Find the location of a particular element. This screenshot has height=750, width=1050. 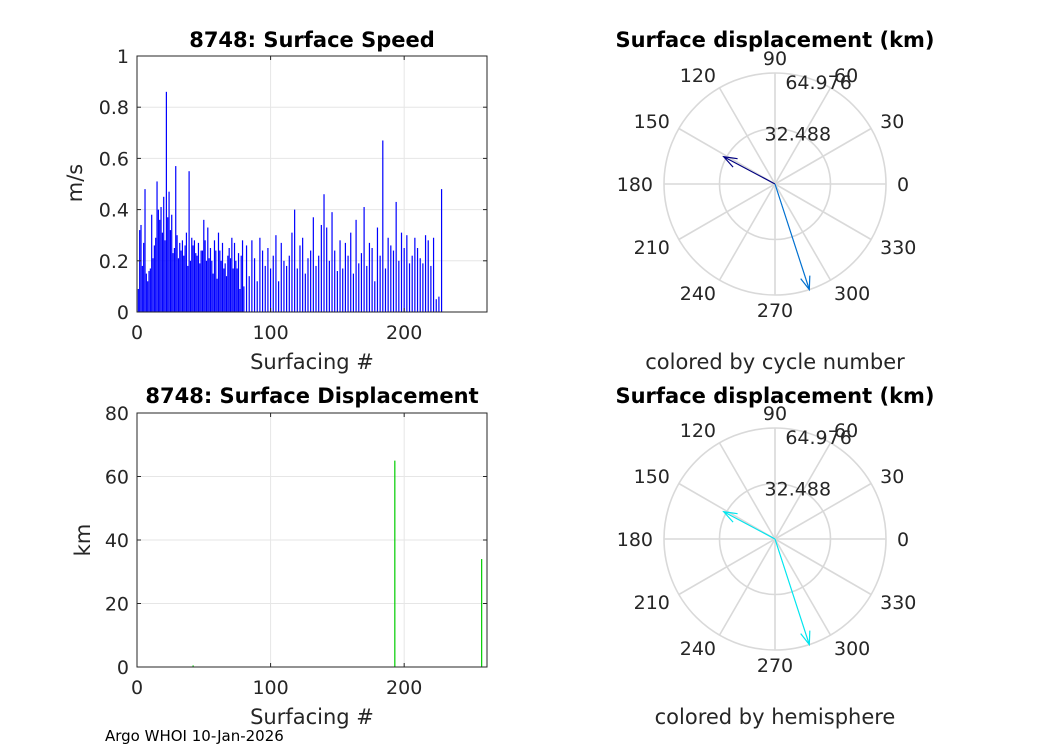

polar-cycle-angle-label: 60 is located at coordinates (846, 76).